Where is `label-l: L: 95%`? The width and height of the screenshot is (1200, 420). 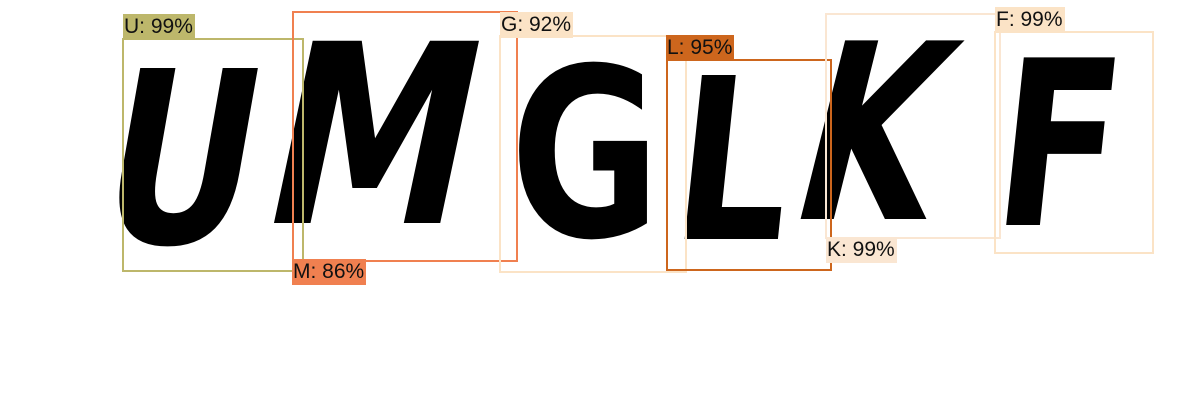 label-l: L: 95% is located at coordinates (700, 48).